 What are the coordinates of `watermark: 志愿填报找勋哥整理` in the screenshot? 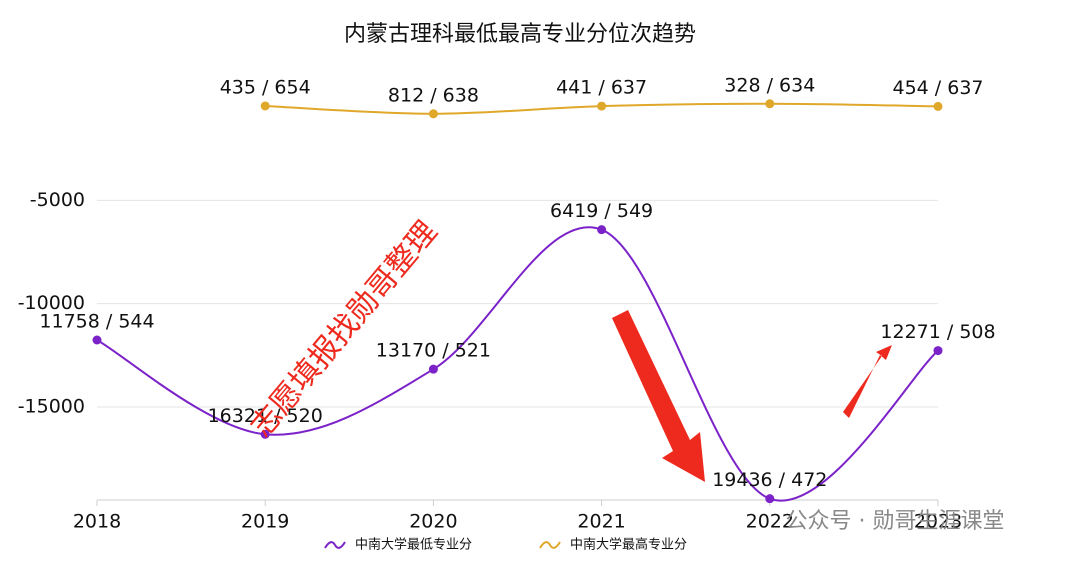 It's located at (344, 329).